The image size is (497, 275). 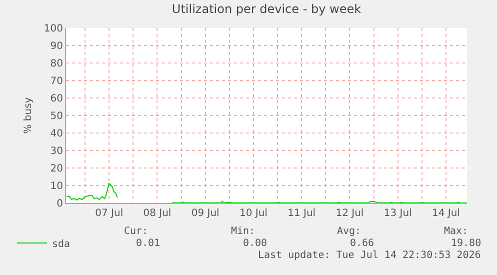 I want to click on x-tick-label: 13 Jul, so click(x=398, y=213).